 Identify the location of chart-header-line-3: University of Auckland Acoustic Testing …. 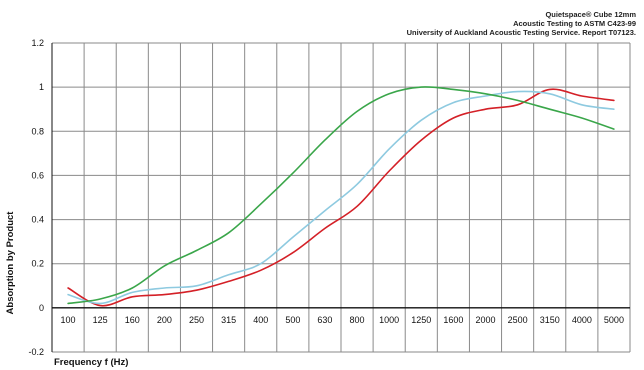
(521, 32).